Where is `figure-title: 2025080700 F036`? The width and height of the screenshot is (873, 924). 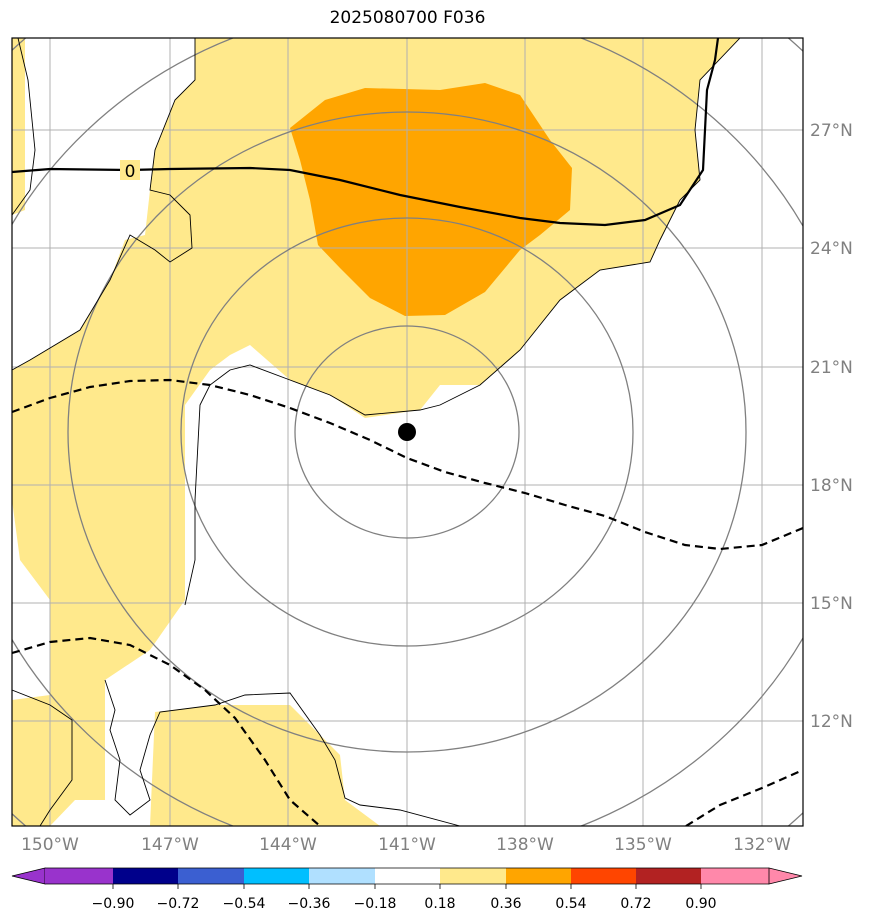
figure-title: 2025080700 F036 is located at coordinates (407, 18).